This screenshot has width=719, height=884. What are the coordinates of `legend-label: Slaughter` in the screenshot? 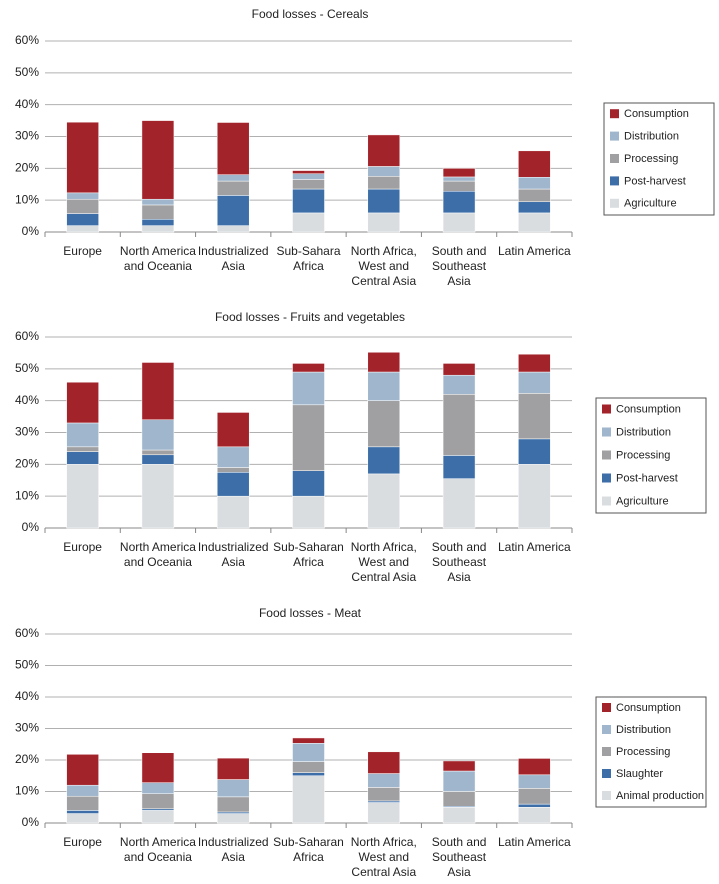 It's located at (639, 774).